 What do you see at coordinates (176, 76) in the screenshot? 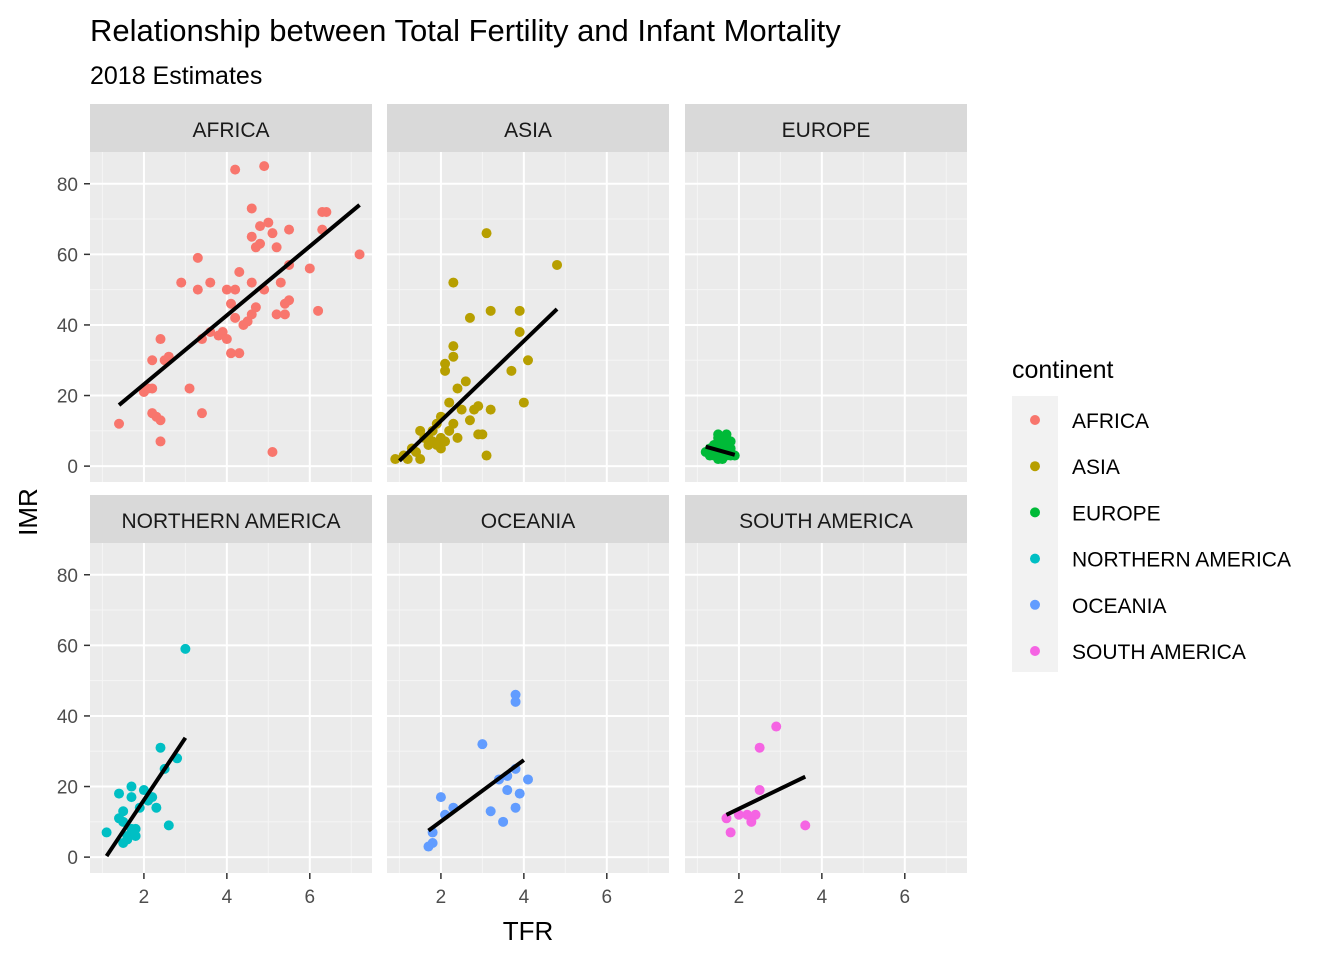
I see `chart-subtitle: 2018 Estimates` at bounding box center [176, 76].